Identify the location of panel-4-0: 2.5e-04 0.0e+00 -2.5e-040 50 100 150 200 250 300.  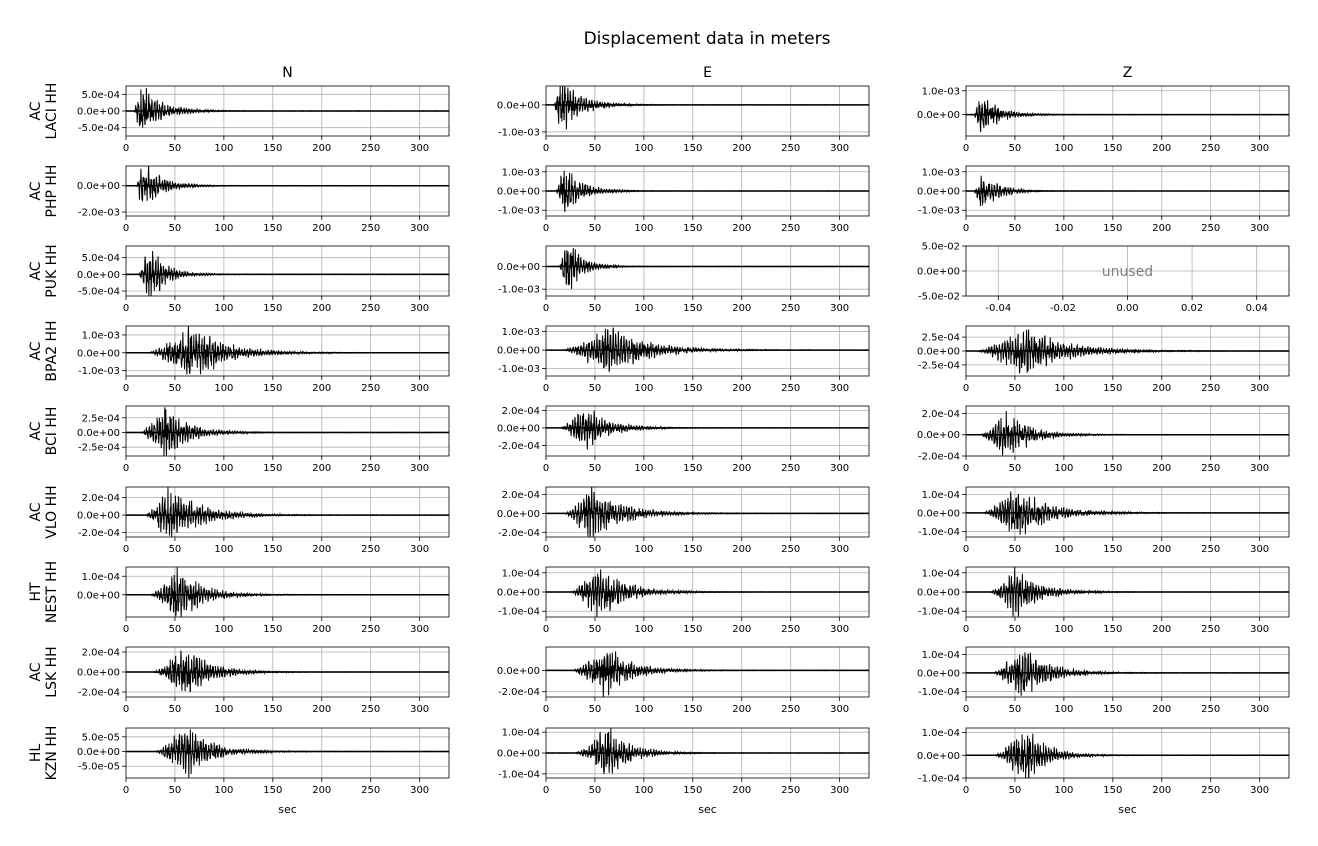
(263, 439).